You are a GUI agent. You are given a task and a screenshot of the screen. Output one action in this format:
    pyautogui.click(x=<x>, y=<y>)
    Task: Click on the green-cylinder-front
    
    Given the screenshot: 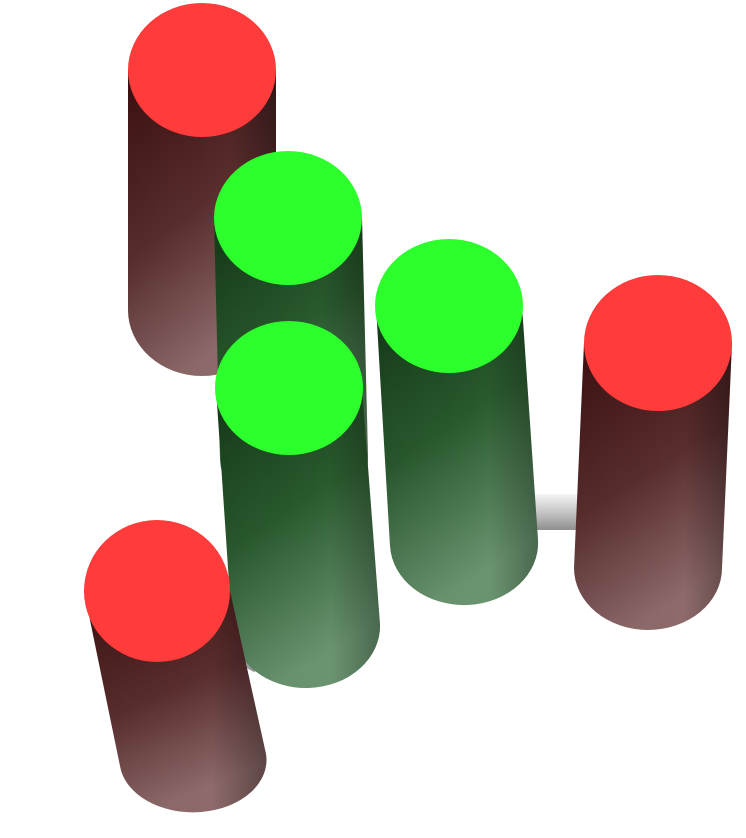 What is the action you would take?
    pyautogui.click(x=298, y=505)
    